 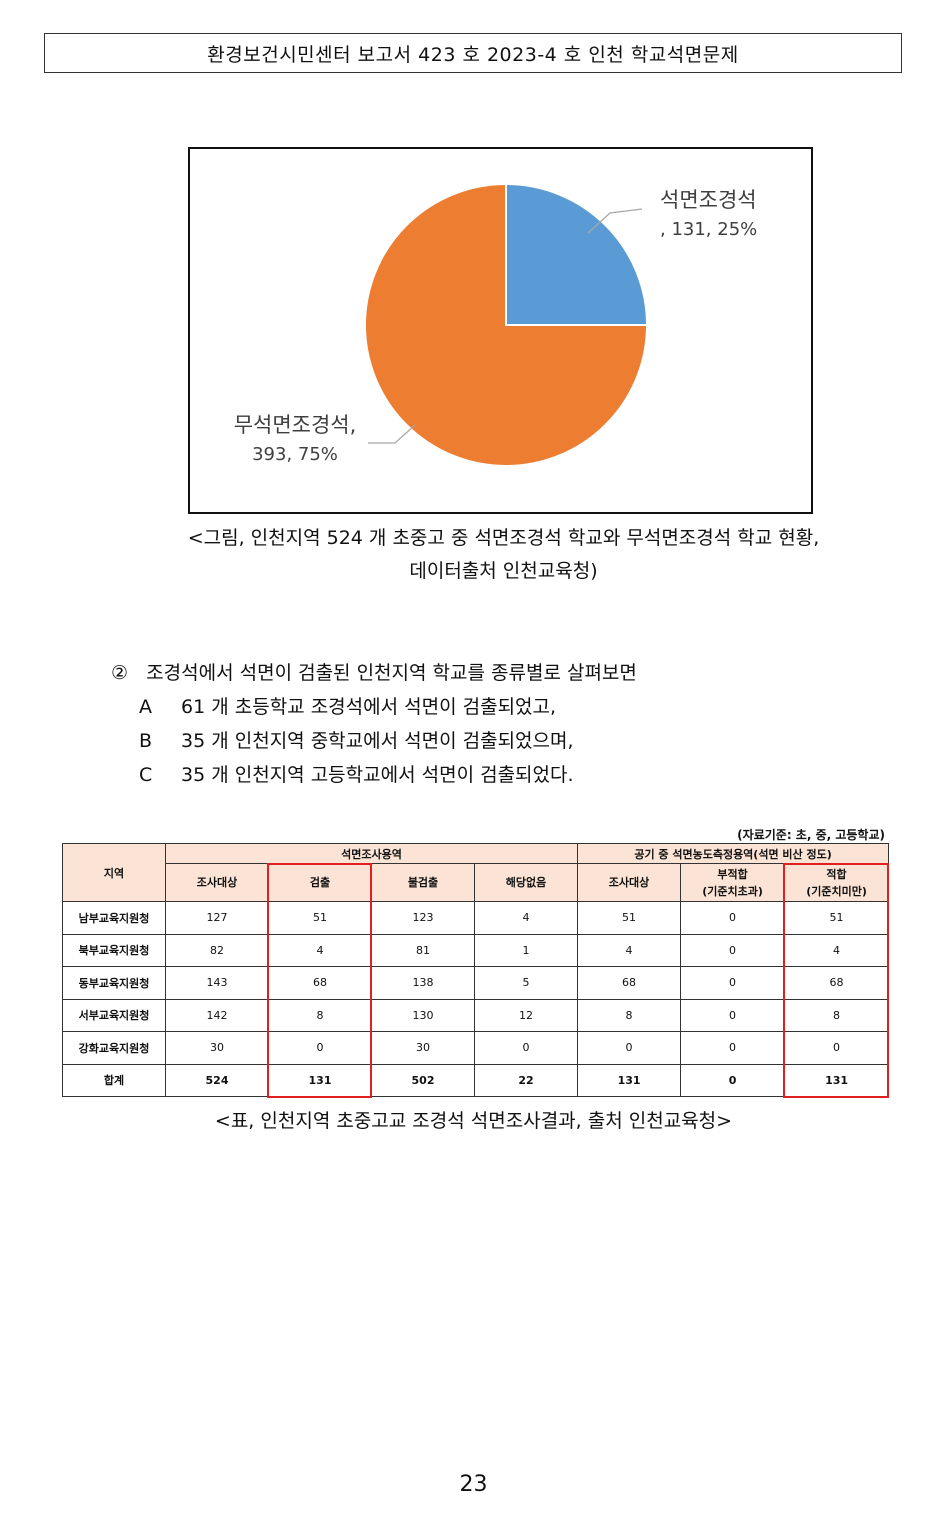 What do you see at coordinates (423, 1080) in the screenshot?
I see `table-cell: 502` at bounding box center [423, 1080].